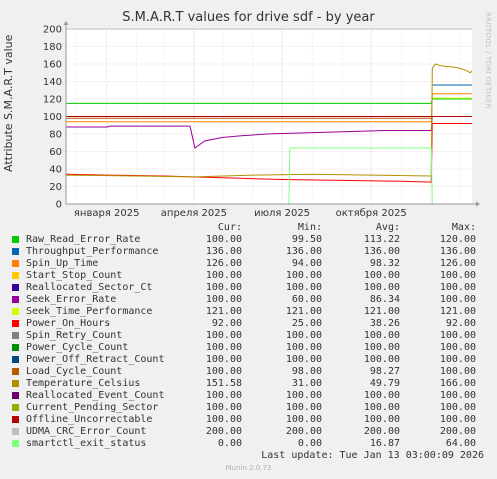  Describe the element at coordinates (86, 443) in the screenshot. I see `legend-series-name: smartctl_exit_status` at that location.